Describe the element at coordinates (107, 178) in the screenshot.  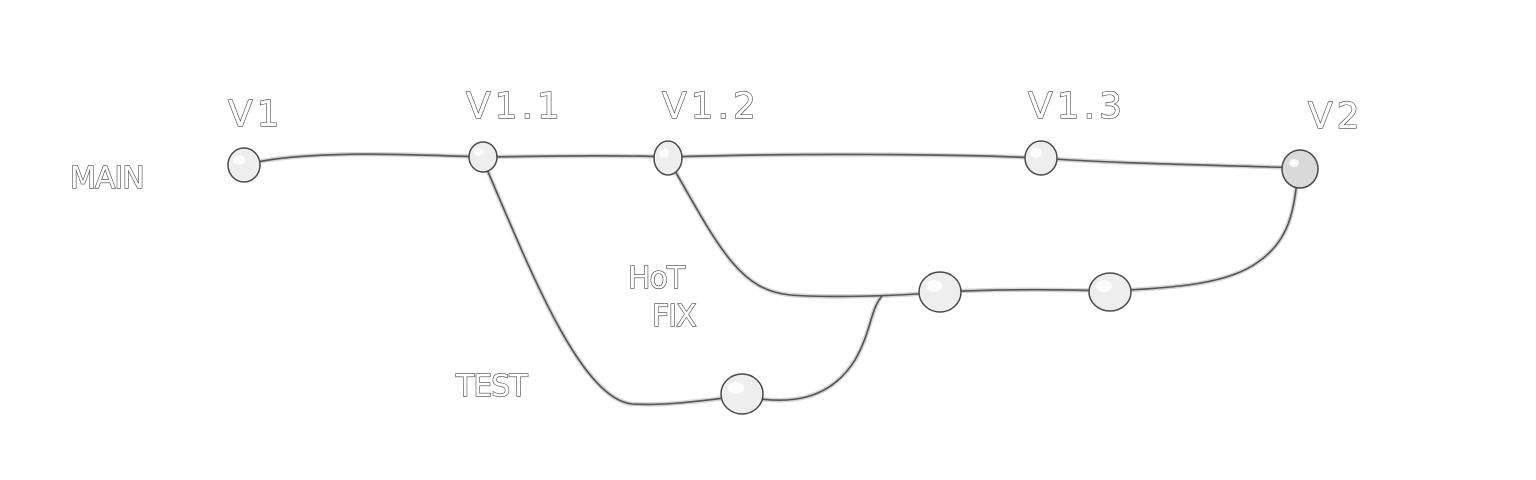
I see `branch-label-main: MAIN` at that location.